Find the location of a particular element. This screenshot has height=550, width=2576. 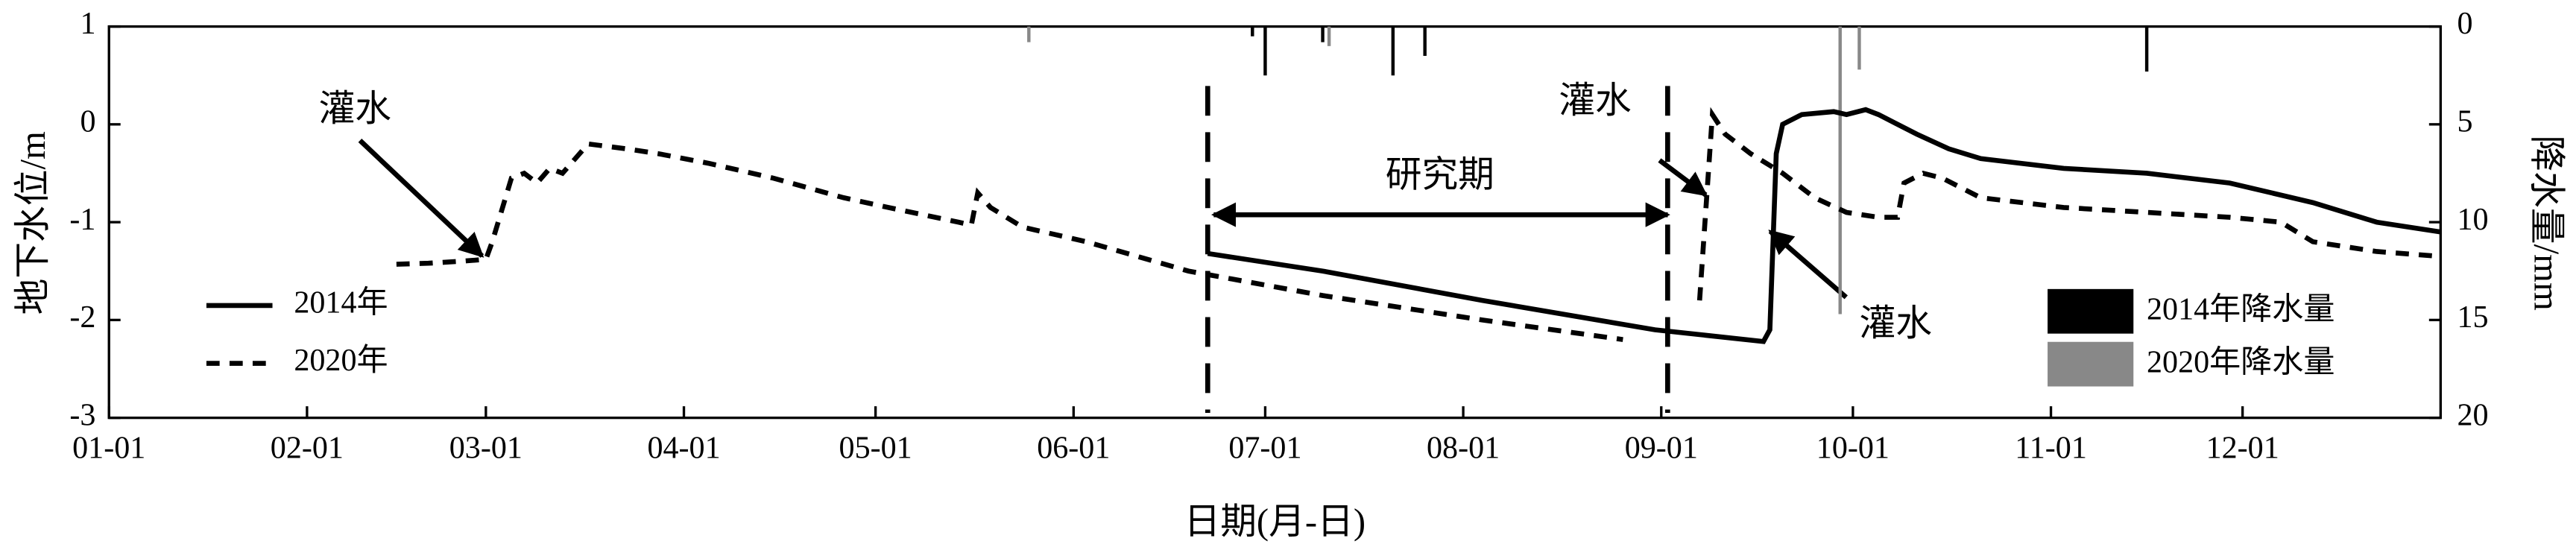

legend-label: 2014年 is located at coordinates (341, 302).